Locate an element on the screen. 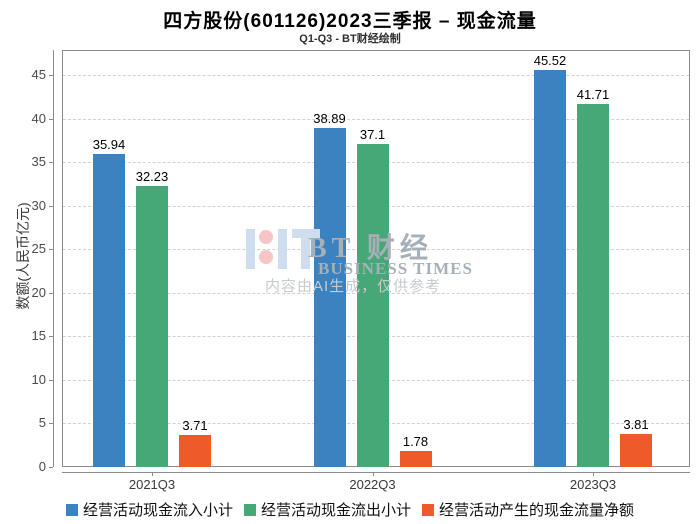 Image resolution: width=700 pixels, height=524 pixels. x-tick-label: 2021Q3 is located at coordinates (152, 484).